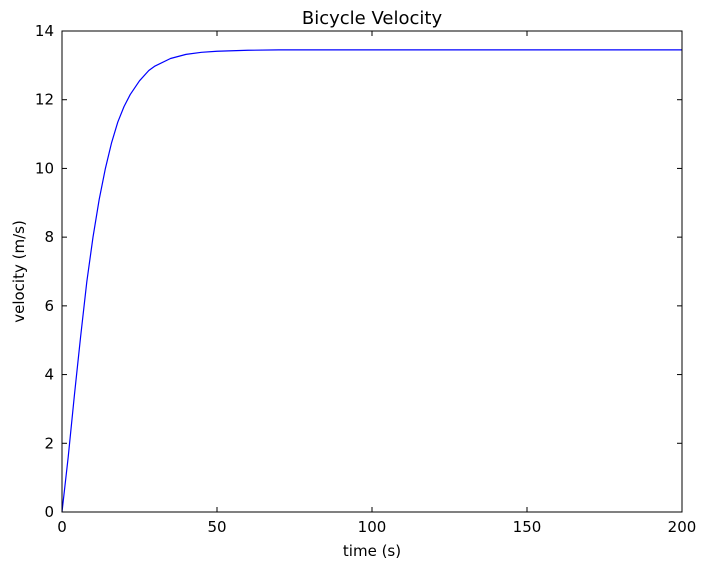 Image resolution: width=707 pixels, height=570 pixels. Describe the element at coordinates (19, 271) in the screenshot. I see `y-axis-label: velocity (m/s)` at that location.